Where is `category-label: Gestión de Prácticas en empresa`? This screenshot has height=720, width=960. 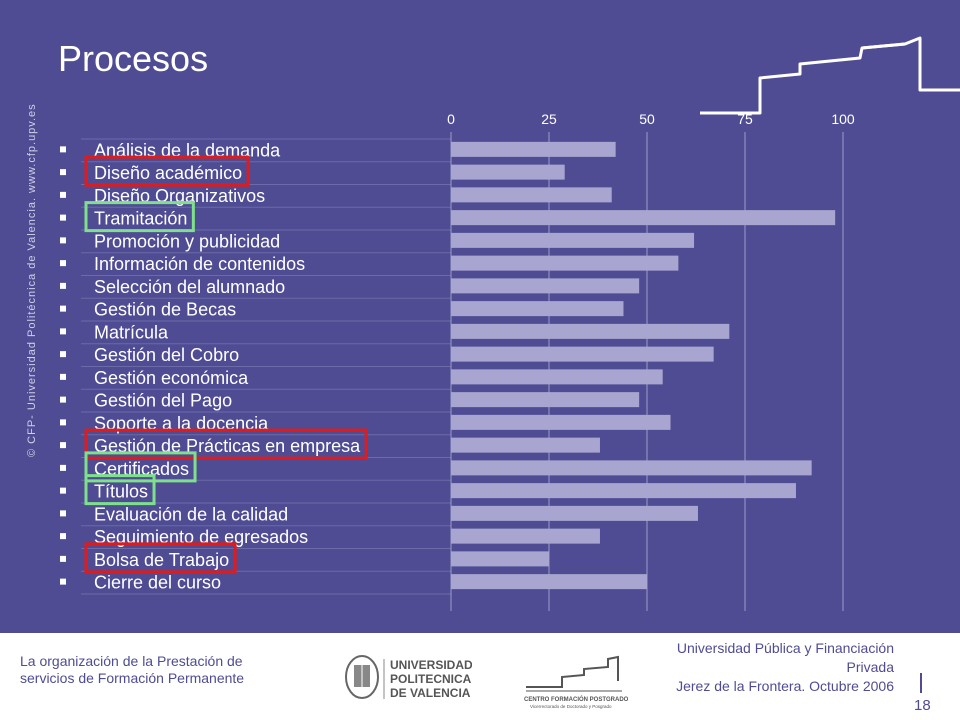
category-label: Gestión de Prácticas en empresa is located at coordinates (227, 446).